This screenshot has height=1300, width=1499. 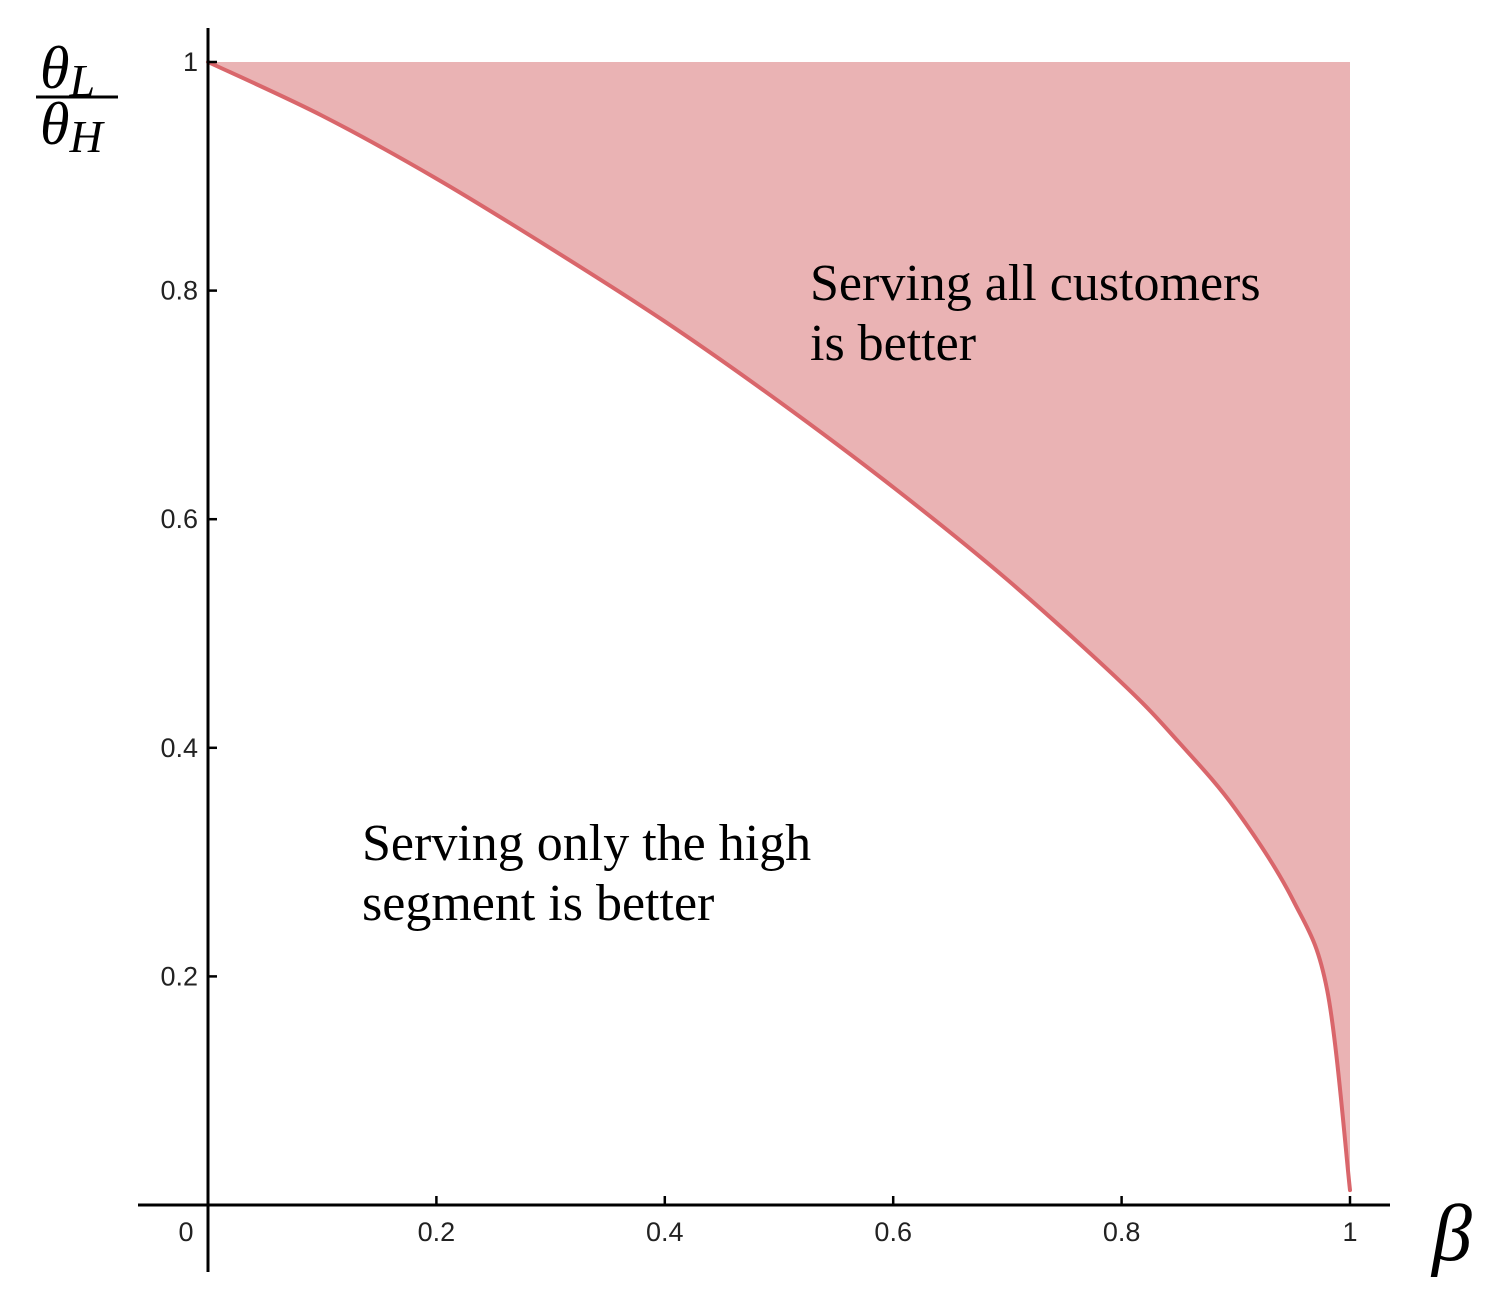 I want to click on y-label-denominator-sub: H, so click(x=86, y=136).